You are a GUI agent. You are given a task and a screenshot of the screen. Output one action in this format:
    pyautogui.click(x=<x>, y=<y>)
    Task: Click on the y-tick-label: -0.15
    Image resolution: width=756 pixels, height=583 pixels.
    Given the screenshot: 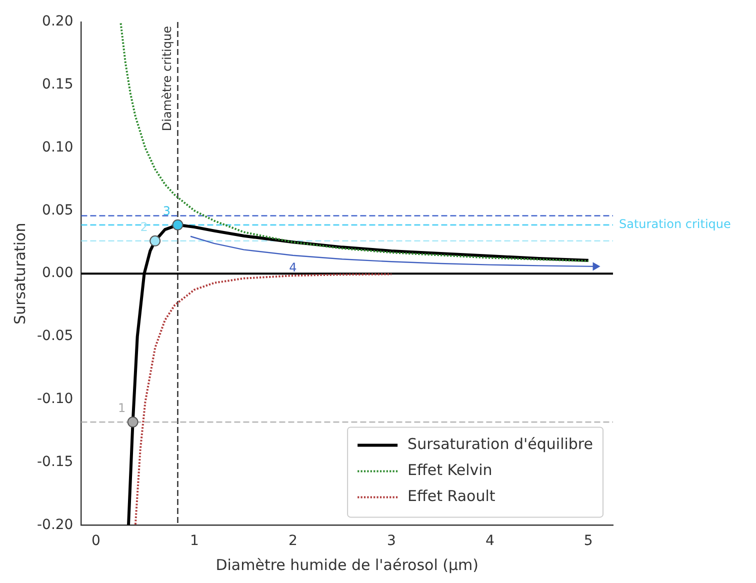 What is the action you would take?
    pyautogui.click(x=55, y=462)
    